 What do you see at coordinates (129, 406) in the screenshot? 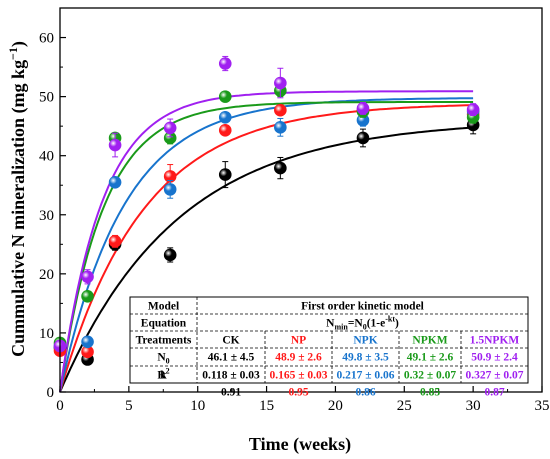
I see `x-tick-label: 5` at bounding box center [129, 406].